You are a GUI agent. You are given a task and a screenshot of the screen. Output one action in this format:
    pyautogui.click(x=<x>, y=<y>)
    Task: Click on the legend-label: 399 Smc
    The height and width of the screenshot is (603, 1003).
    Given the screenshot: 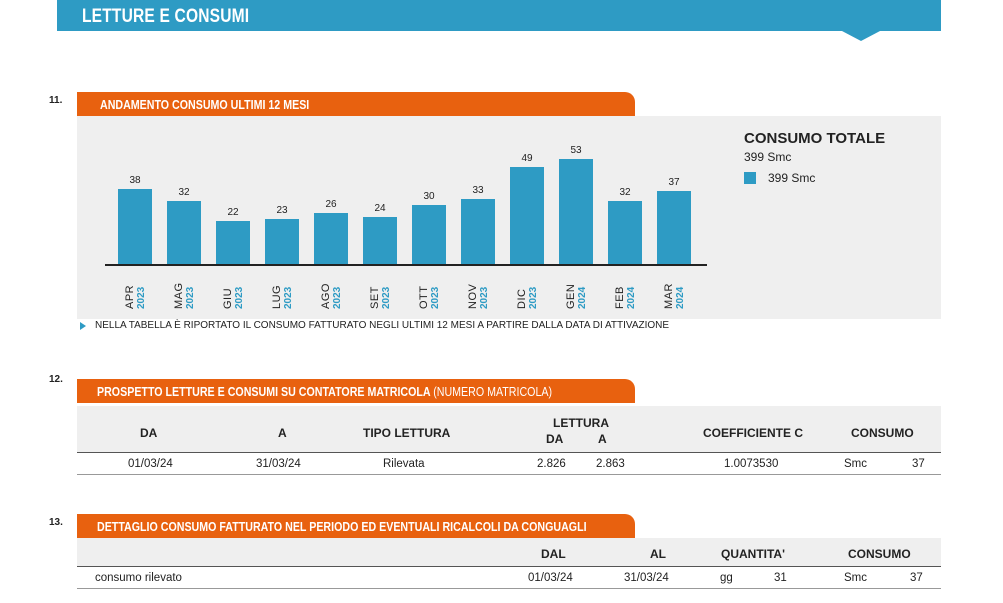 What is the action you would take?
    pyautogui.click(x=792, y=178)
    